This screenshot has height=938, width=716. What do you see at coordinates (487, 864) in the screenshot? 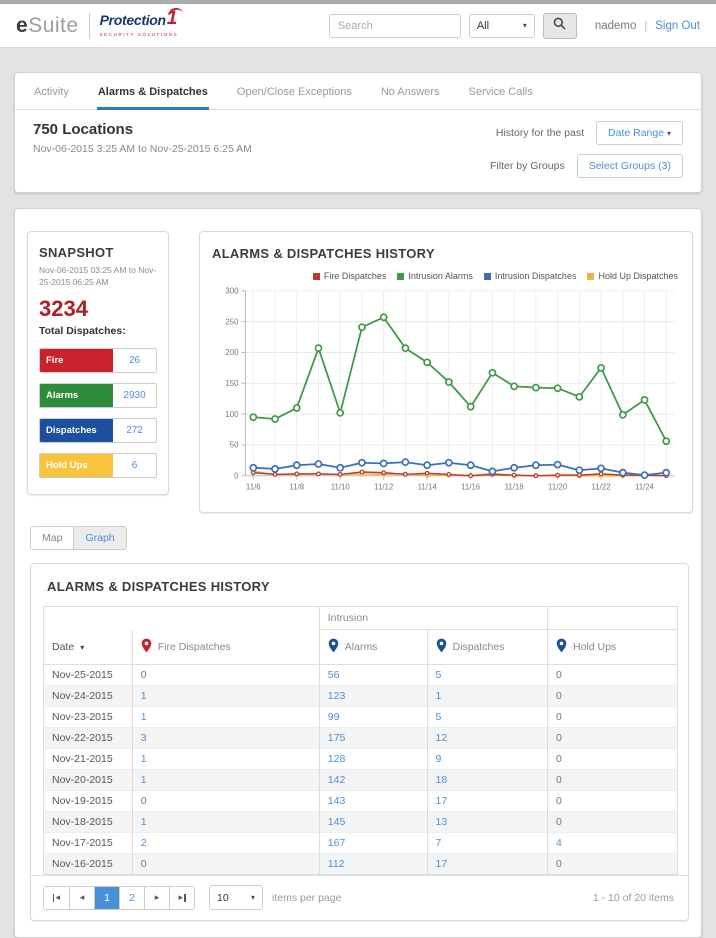
I see `cell-dispatches: 17` at bounding box center [487, 864].